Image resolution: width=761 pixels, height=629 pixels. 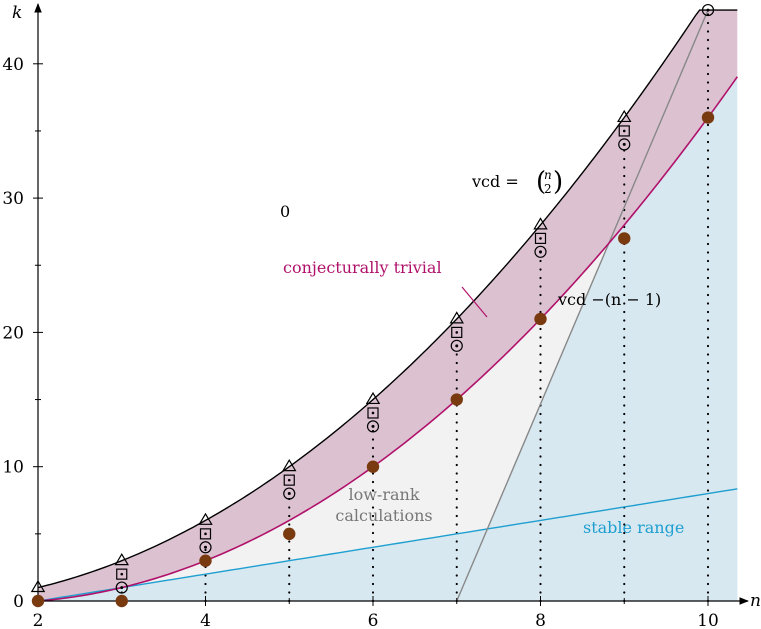 I want to click on y-axis-label: k, so click(x=17, y=13).